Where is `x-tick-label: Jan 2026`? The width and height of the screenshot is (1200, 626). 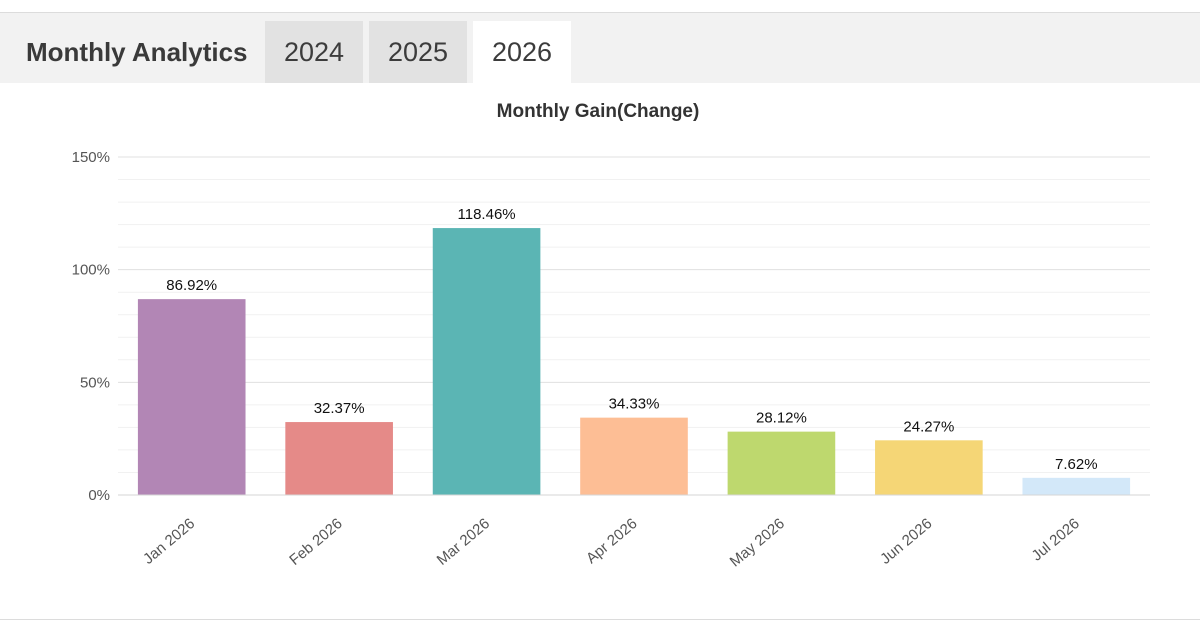
x-tick-label: Jan 2026 is located at coordinates (169, 541).